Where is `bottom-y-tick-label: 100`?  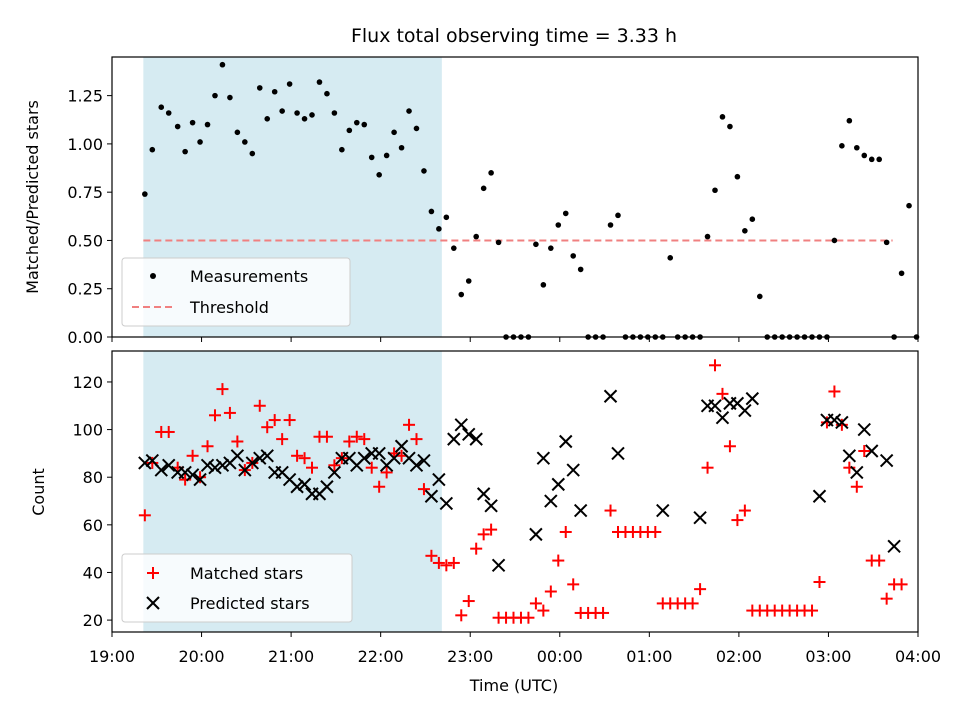 bottom-y-tick-label: 100 is located at coordinates (87, 430).